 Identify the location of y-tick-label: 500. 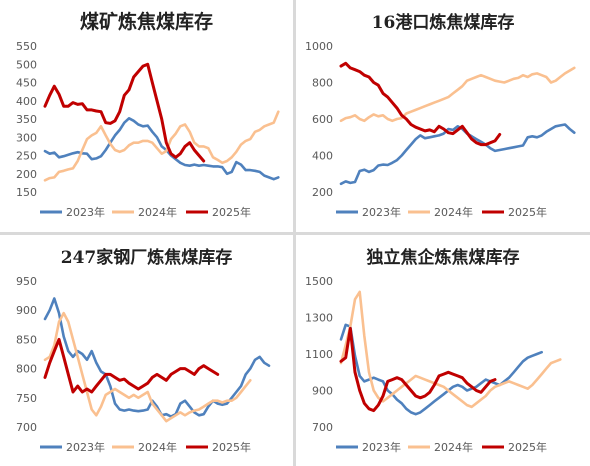
(26, 64).